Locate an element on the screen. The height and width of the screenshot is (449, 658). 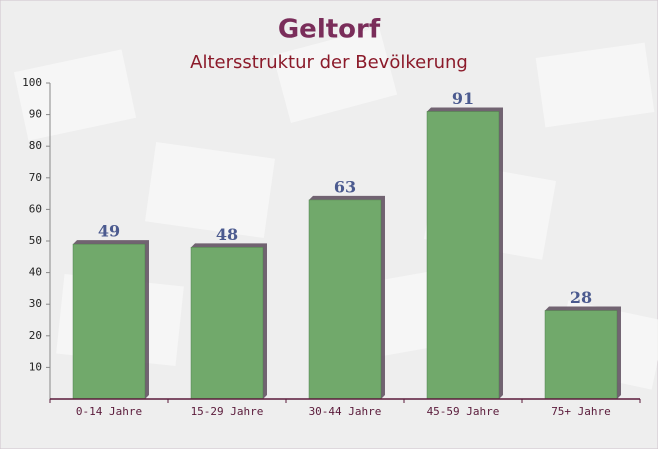
y-tick-label: 10 is located at coordinates (35, 366).